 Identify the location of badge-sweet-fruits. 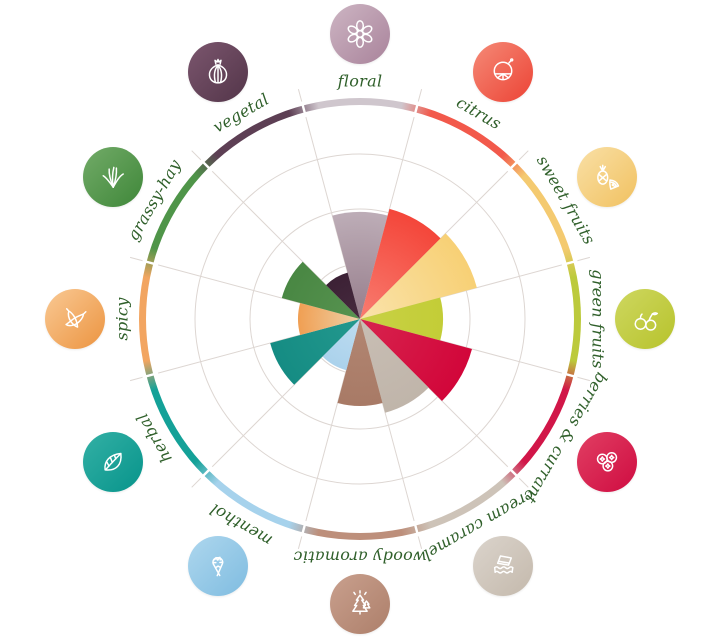
(606, 176).